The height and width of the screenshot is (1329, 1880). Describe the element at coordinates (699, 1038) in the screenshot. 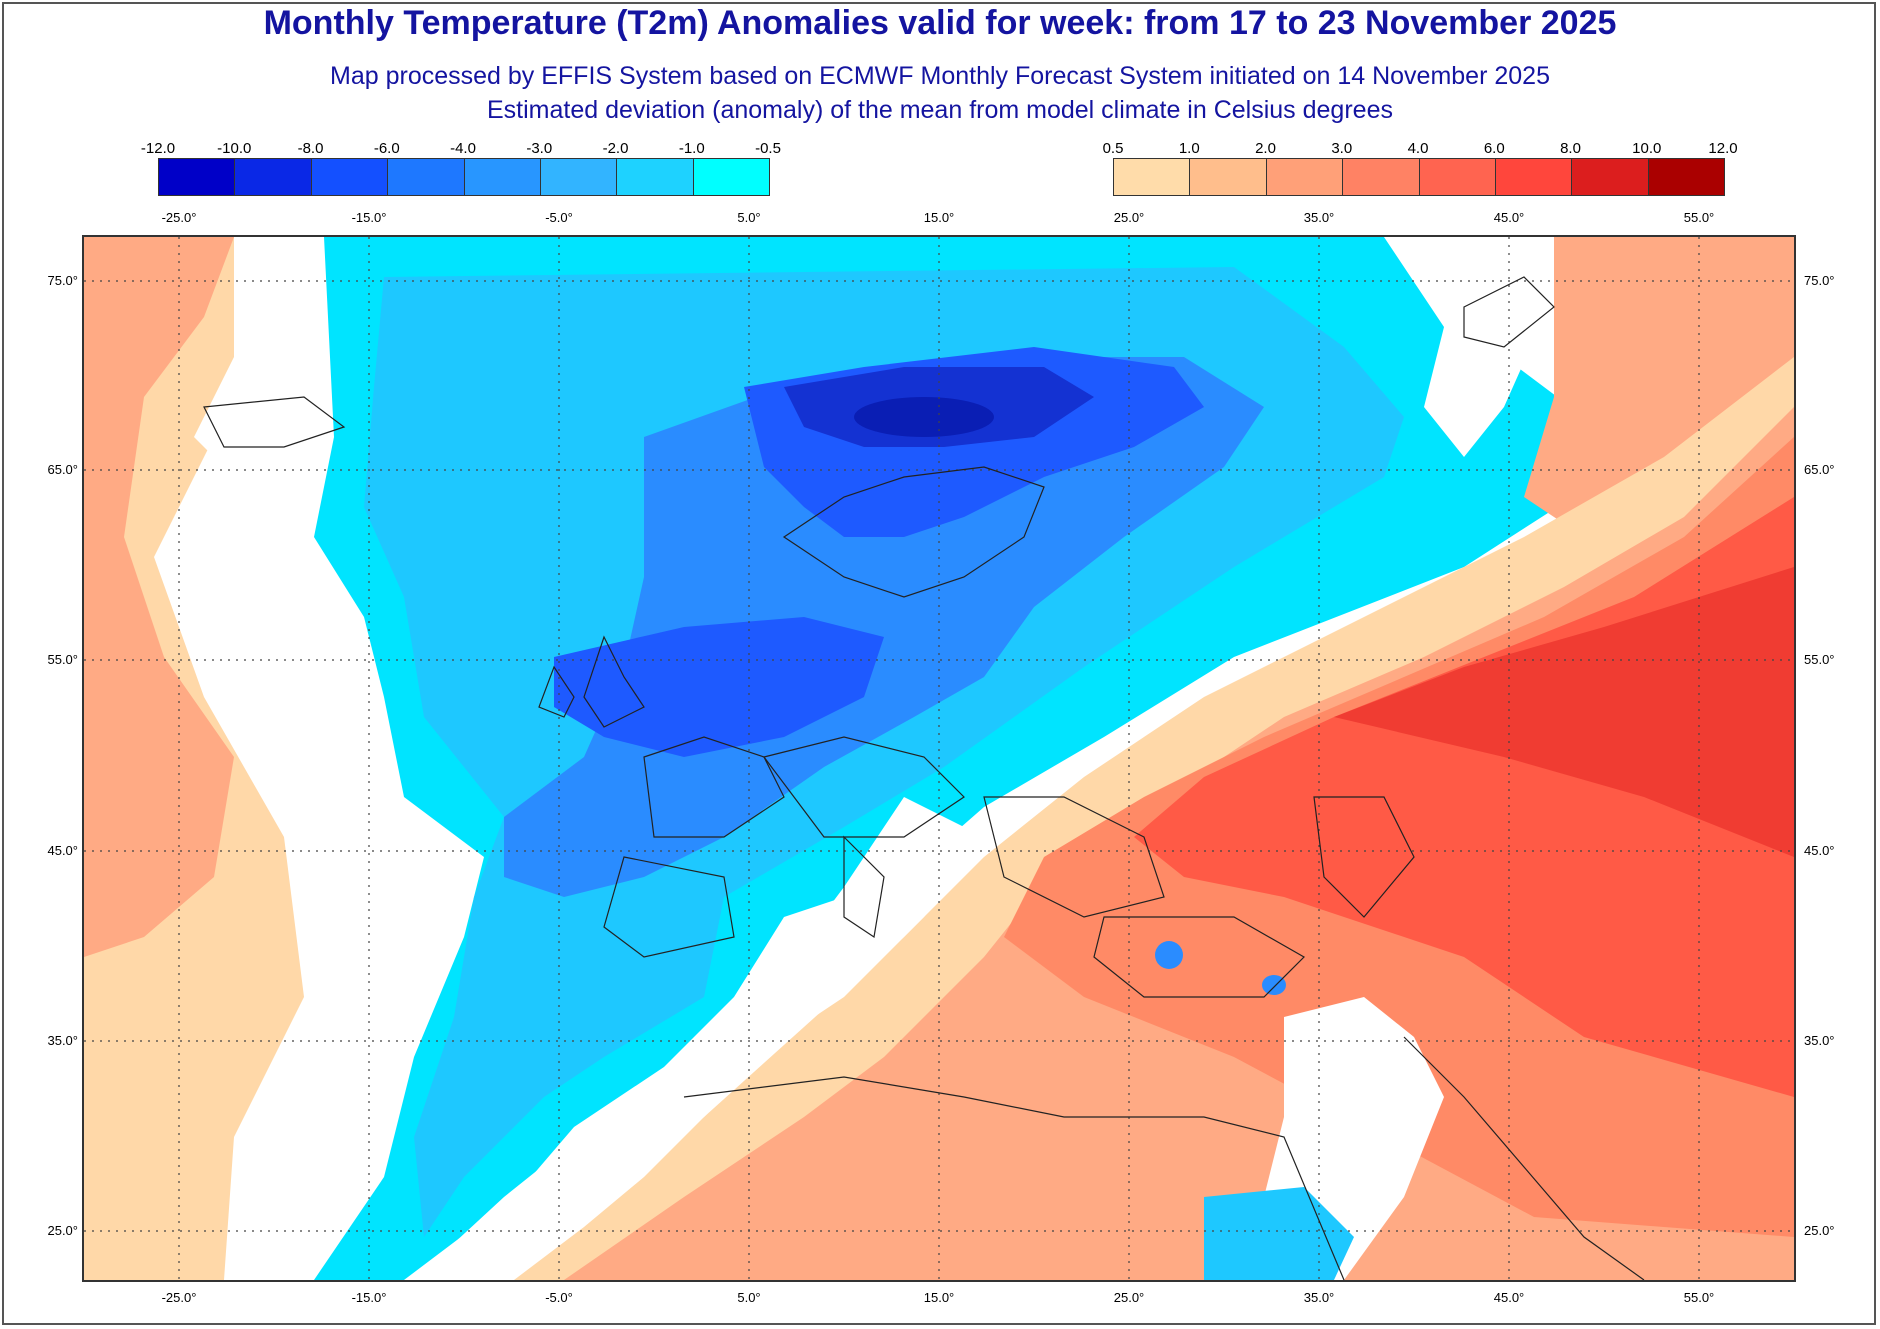

I see `north-africa-white` at that location.